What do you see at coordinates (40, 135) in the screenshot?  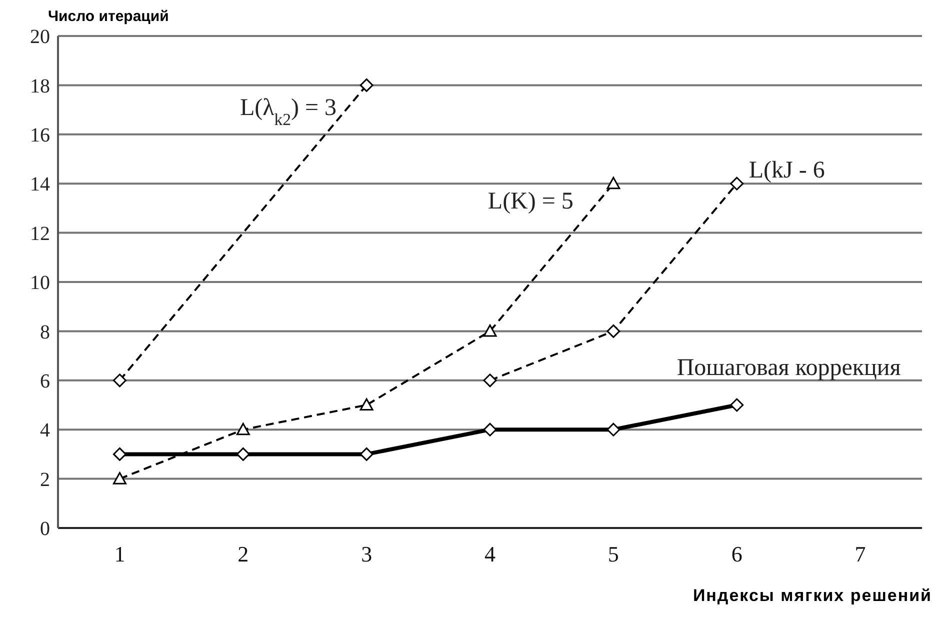 I see `y-tick-label: 16` at bounding box center [40, 135].